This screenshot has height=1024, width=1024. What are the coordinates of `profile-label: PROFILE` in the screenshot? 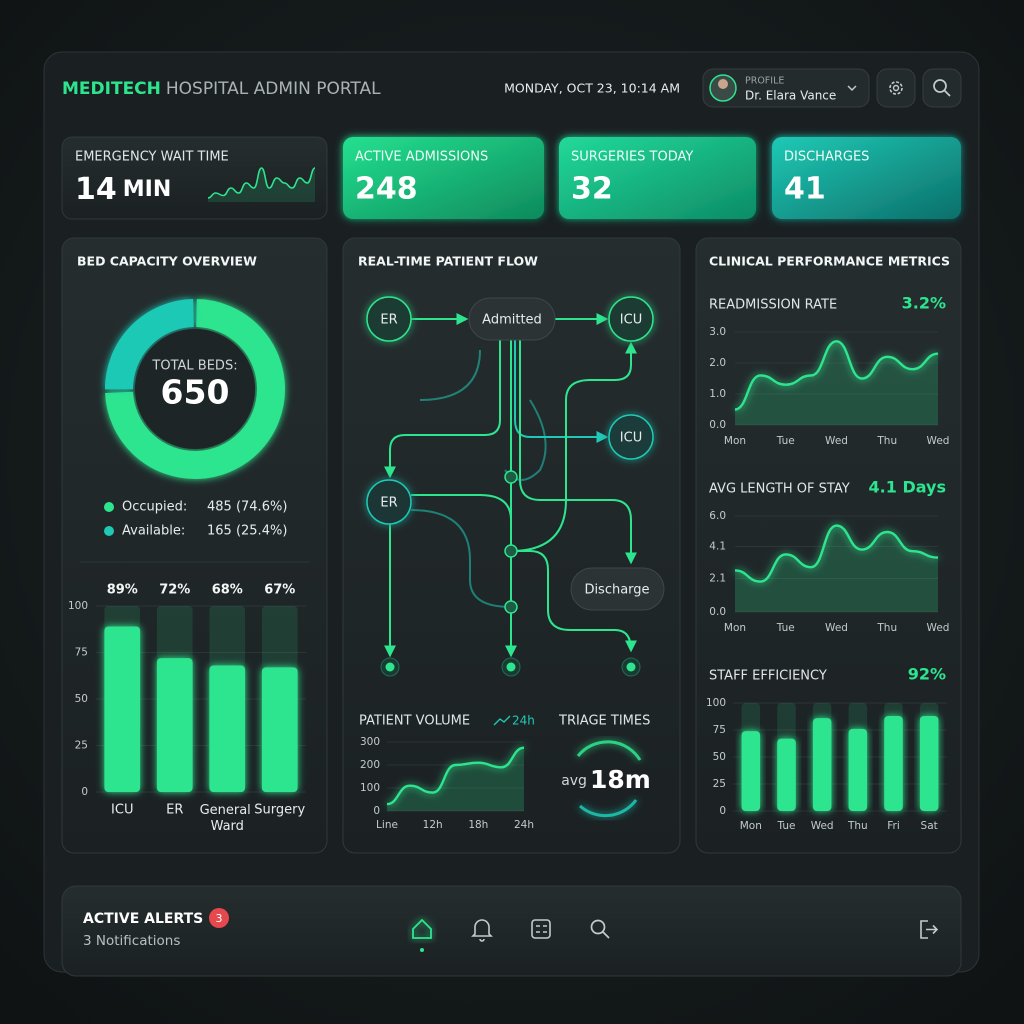 It's located at (764, 81).